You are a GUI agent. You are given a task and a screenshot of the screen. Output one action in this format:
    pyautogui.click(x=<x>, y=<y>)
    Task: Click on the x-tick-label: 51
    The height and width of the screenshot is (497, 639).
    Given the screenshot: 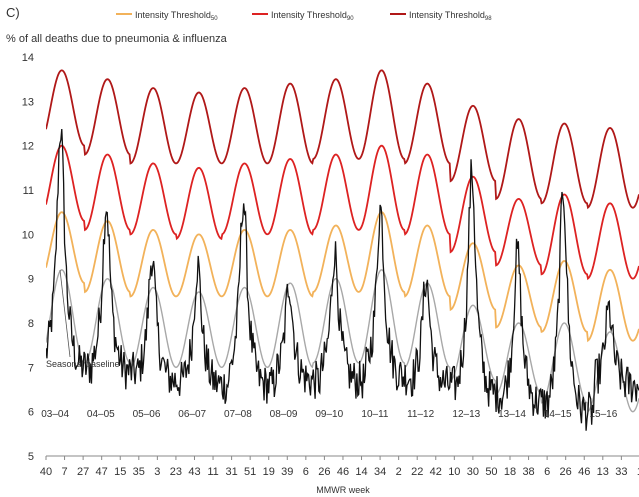 What is the action you would take?
    pyautogui.click(x=250, y=472)
    